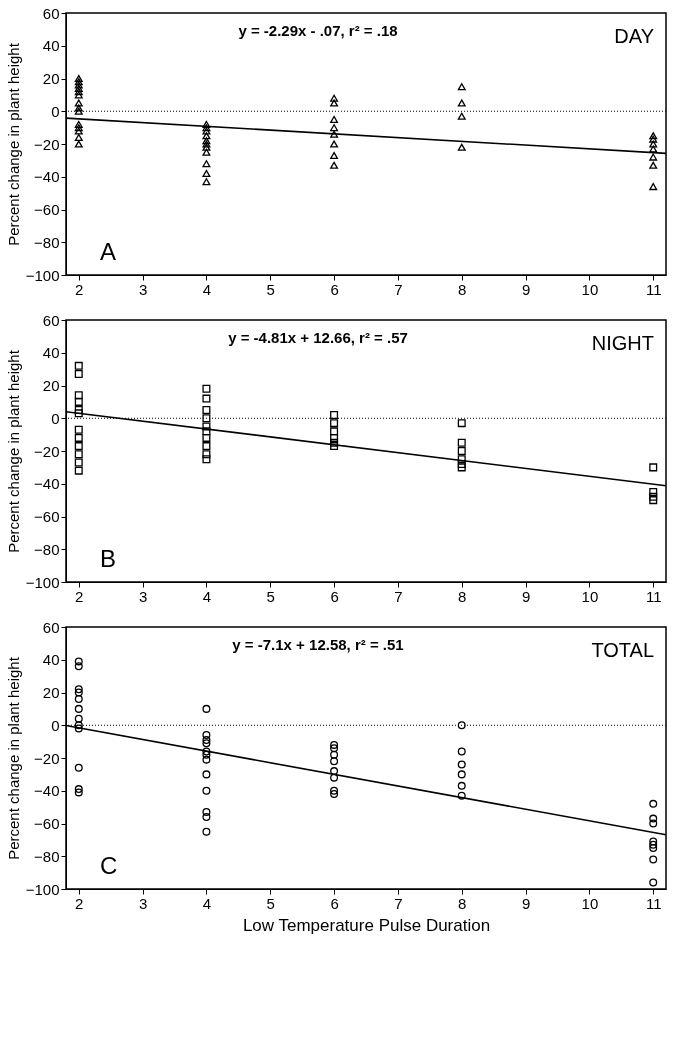 This screenshot has height=1038, width=695. I want to click on annotation: NIGHT, so click(622, 343).